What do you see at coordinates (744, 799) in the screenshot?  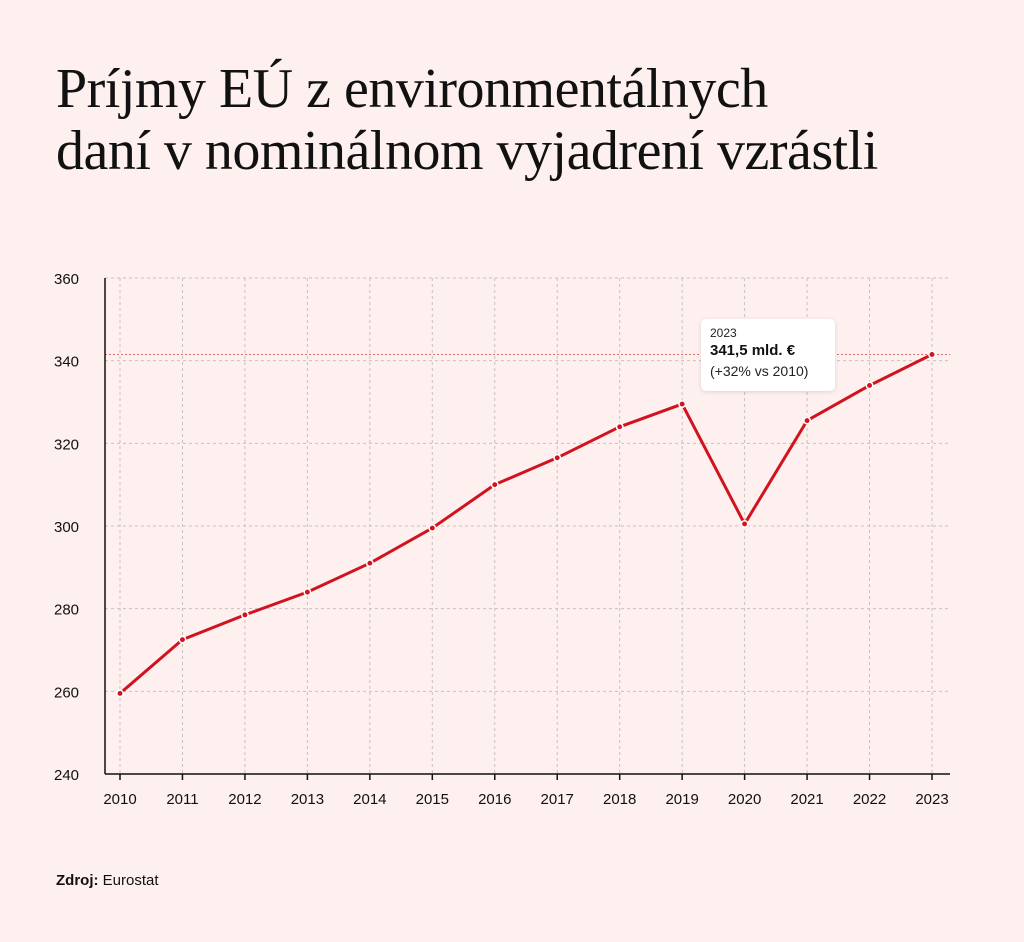 I see `x-tick-label: 2020` at bounding box center [744, 799].